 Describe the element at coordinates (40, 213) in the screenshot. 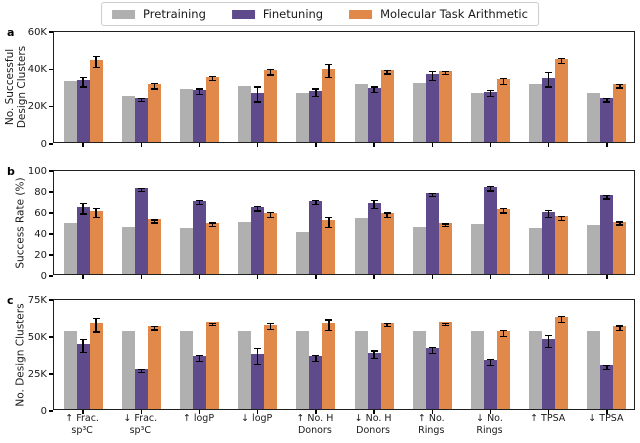

I see `y-tick-label: 60` at that location.